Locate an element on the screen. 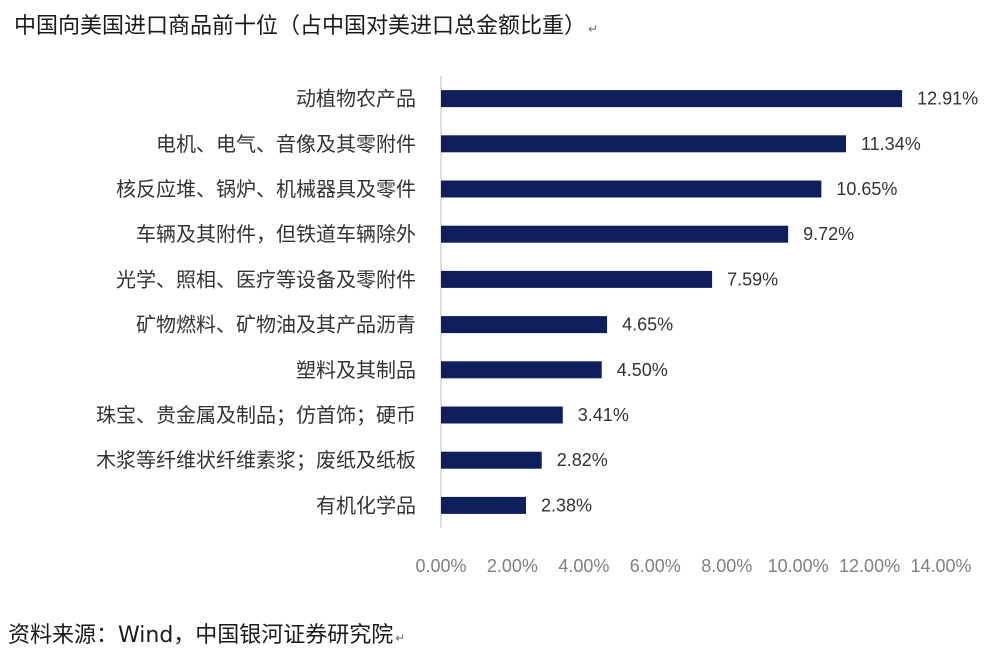  category-label: 塑料及其制品 is located at coordinates (356, 370).